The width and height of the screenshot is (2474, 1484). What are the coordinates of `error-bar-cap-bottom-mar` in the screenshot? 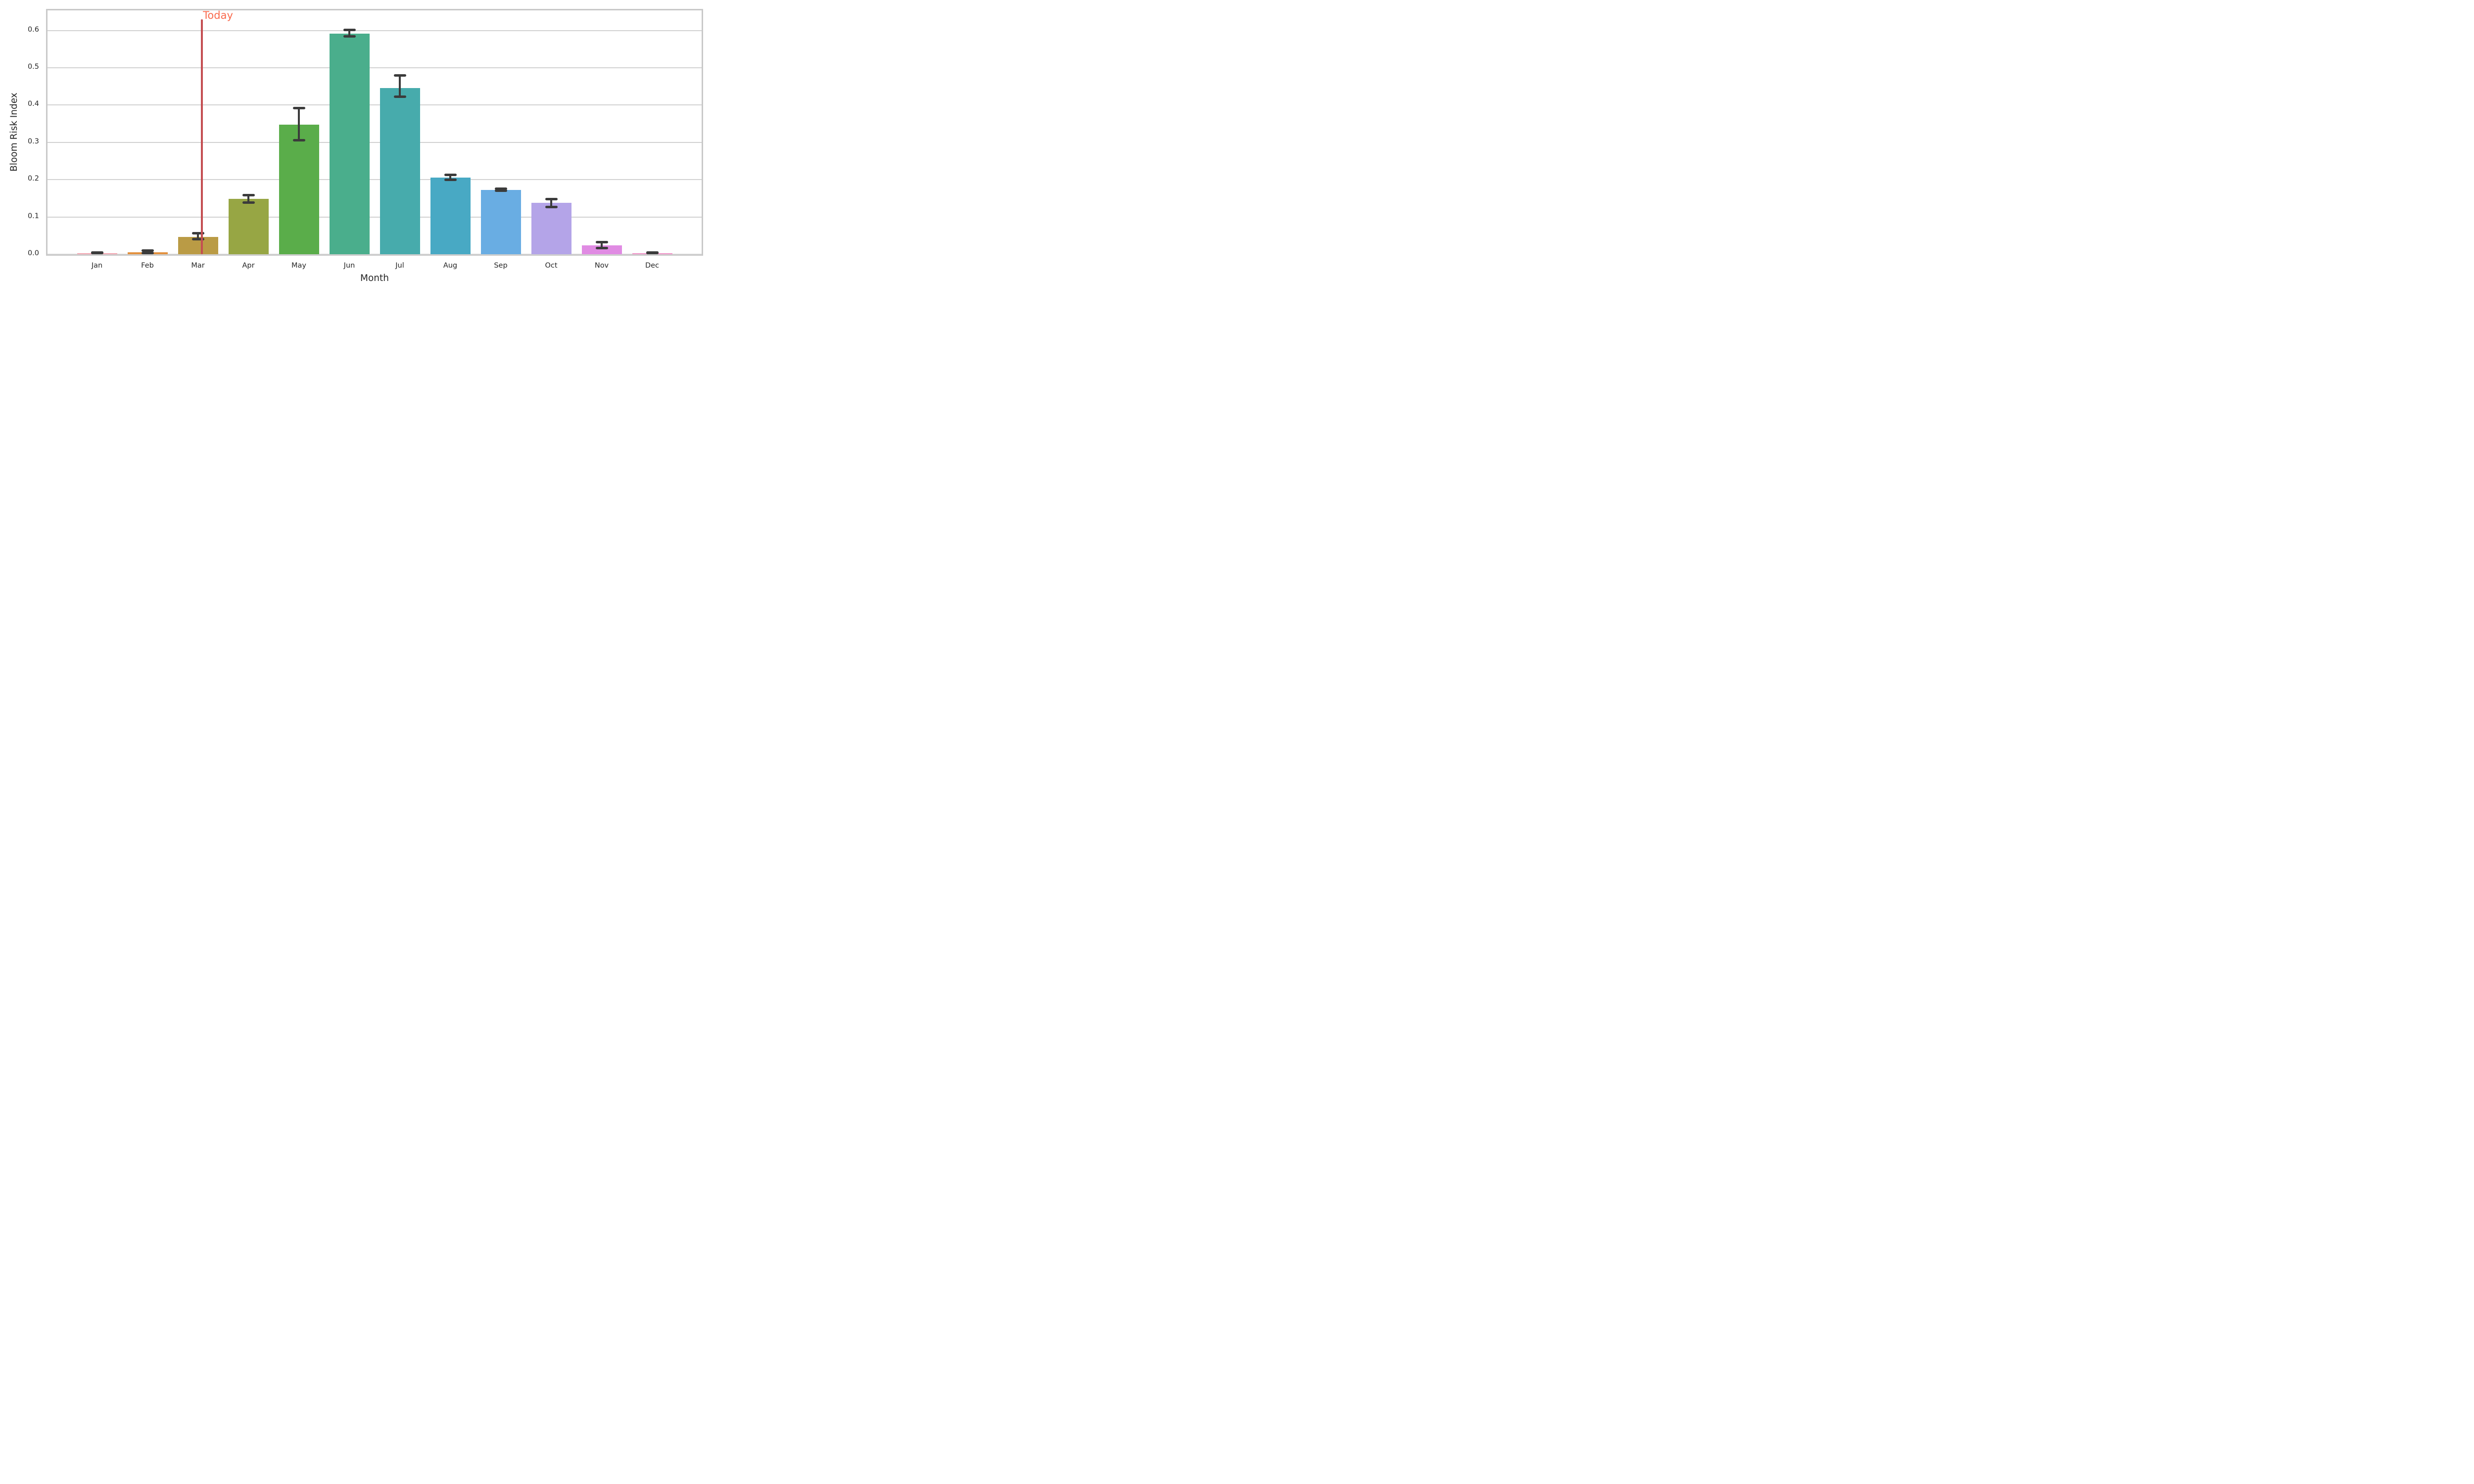 It's located at (197, 238).